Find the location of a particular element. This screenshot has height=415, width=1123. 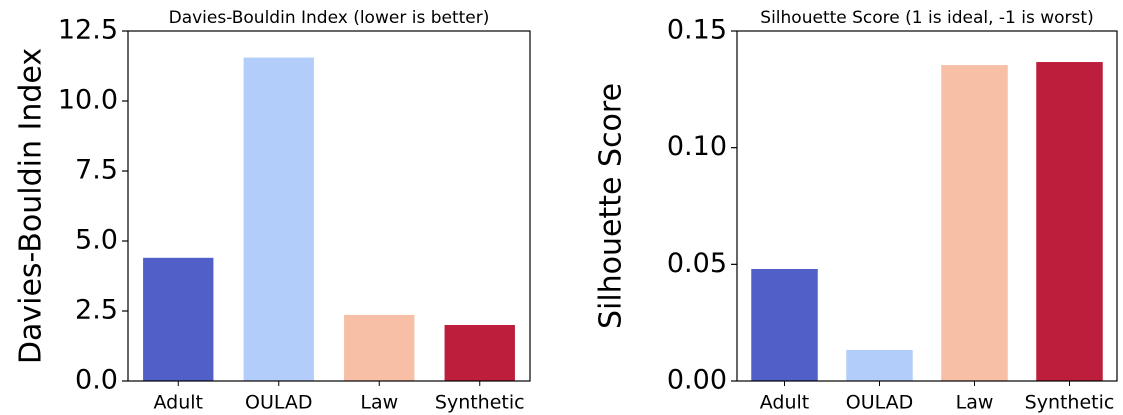

y-axis-label: Davies-Bouldin Index is located at coordinates (31, 206).